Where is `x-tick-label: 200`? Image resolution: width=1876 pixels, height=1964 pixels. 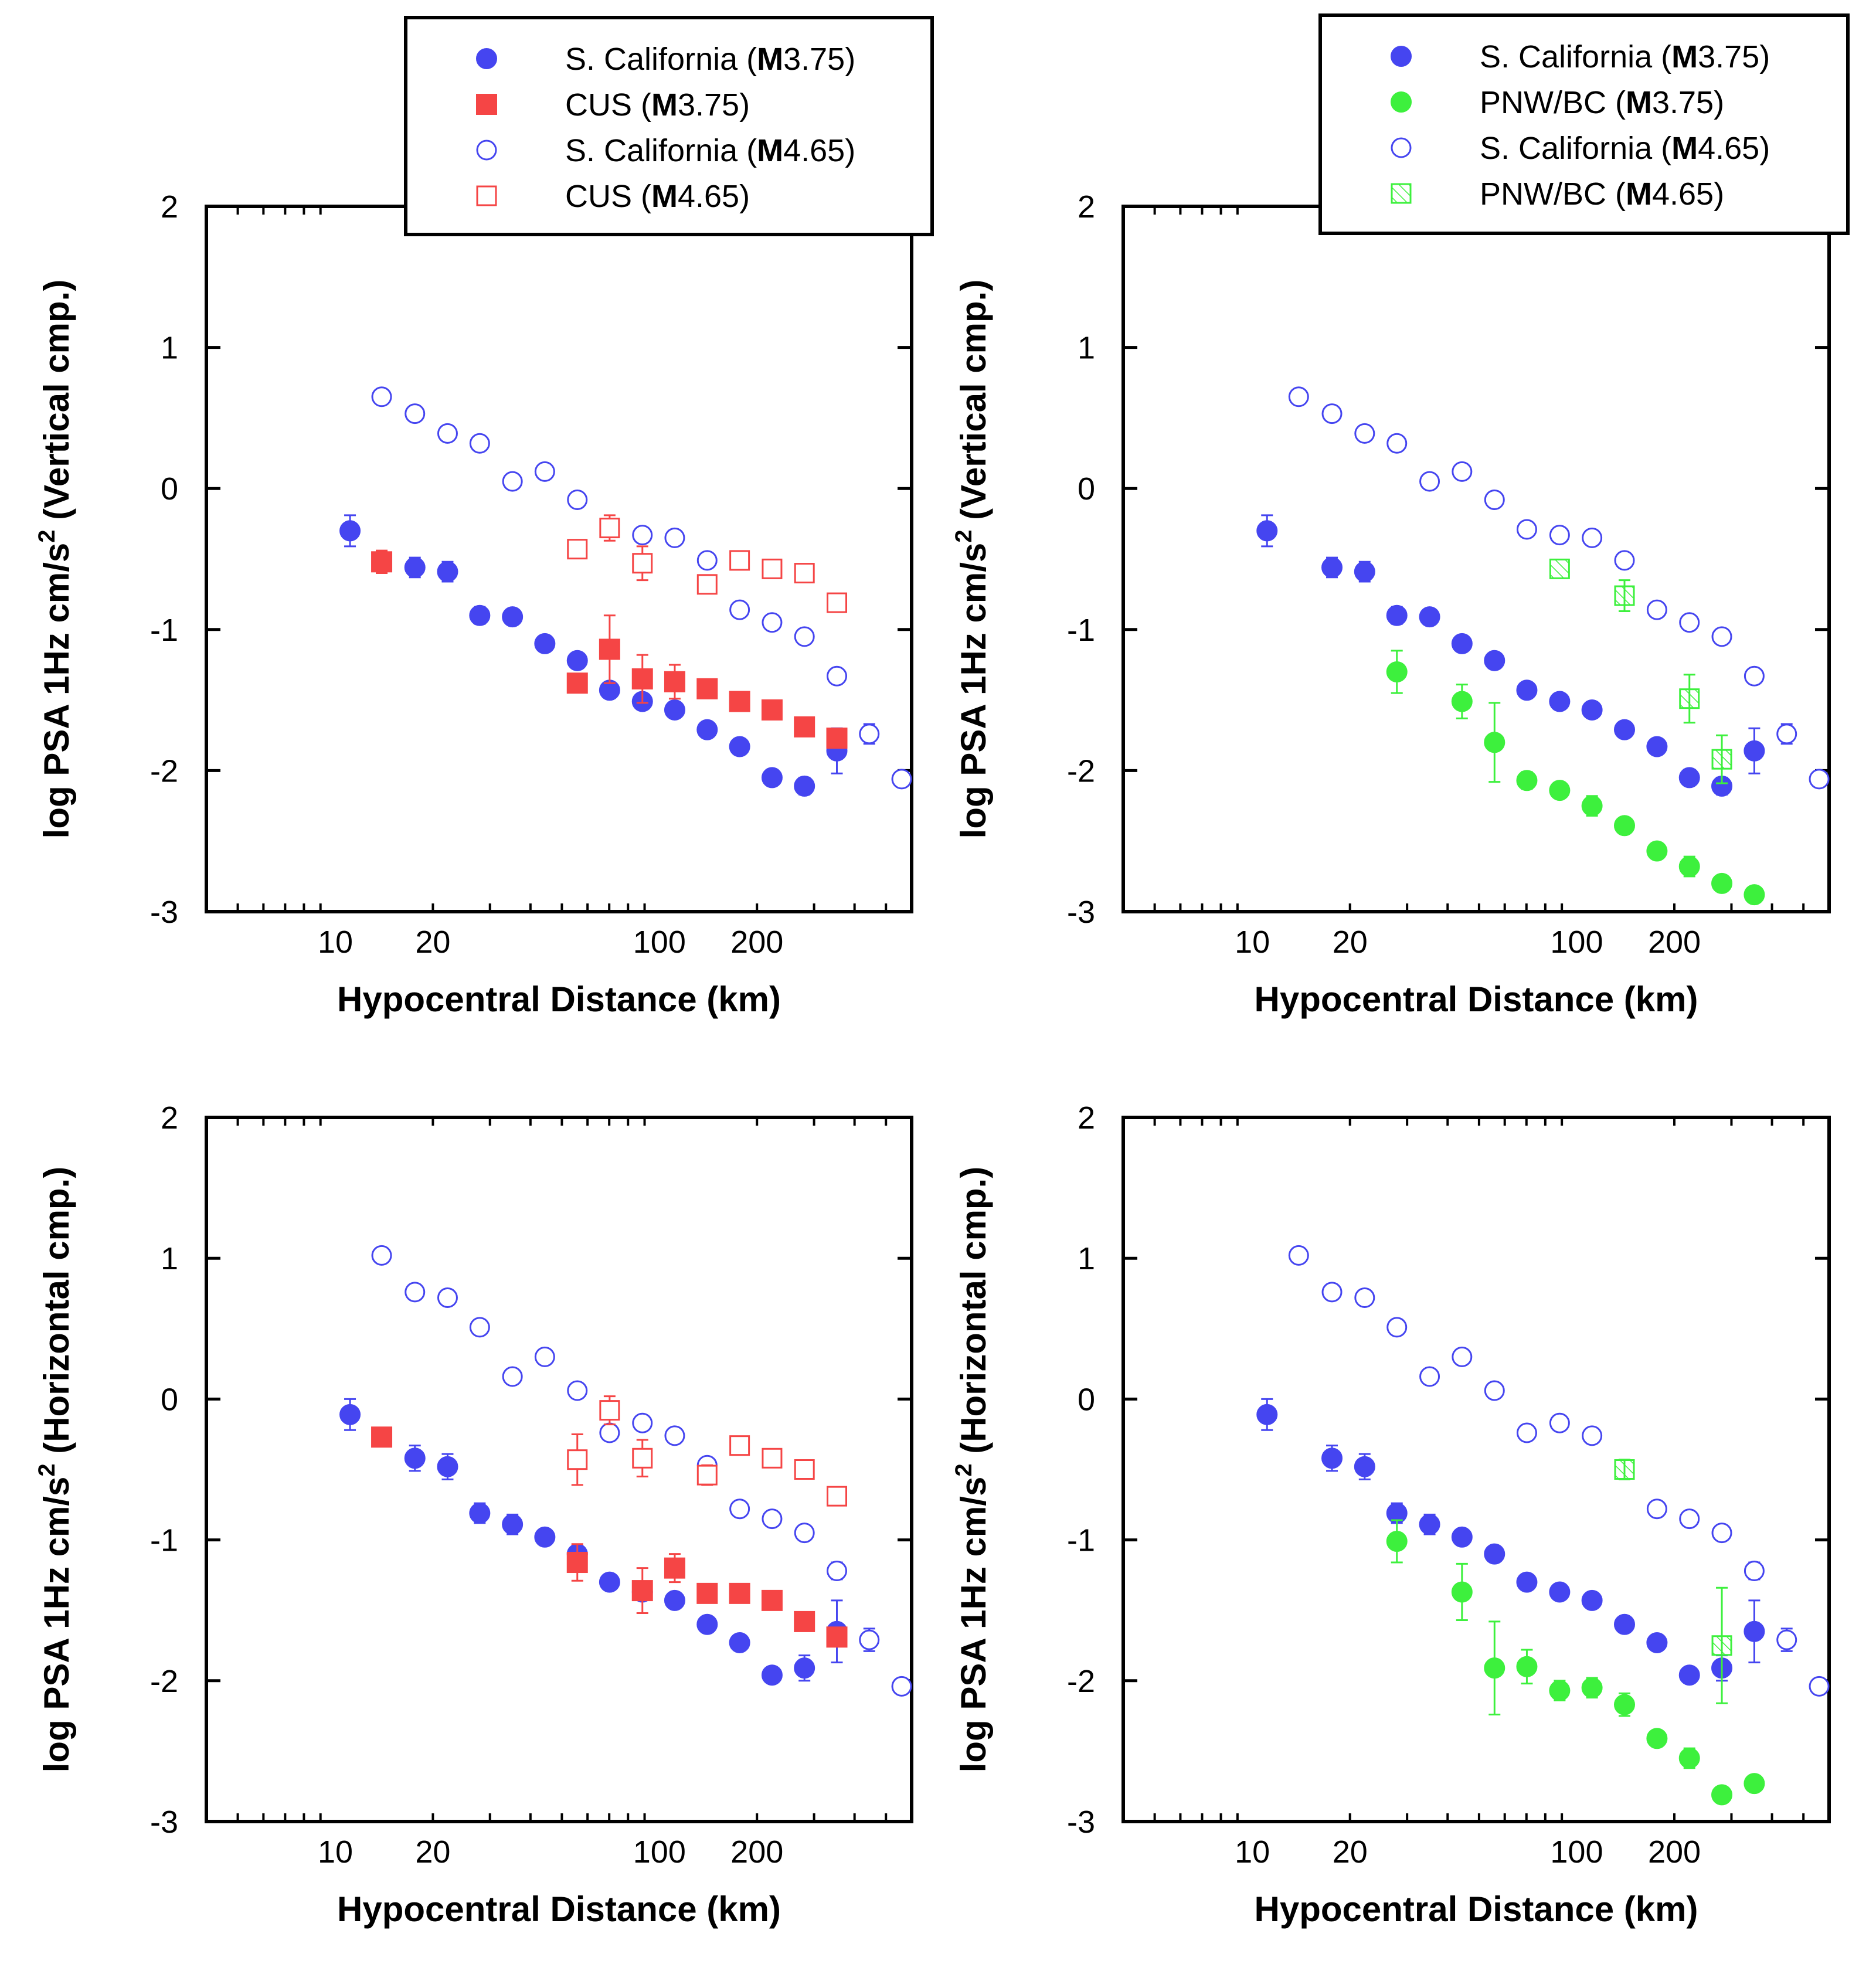
x-tick-label: 200 is located at coordinates (756, 942).